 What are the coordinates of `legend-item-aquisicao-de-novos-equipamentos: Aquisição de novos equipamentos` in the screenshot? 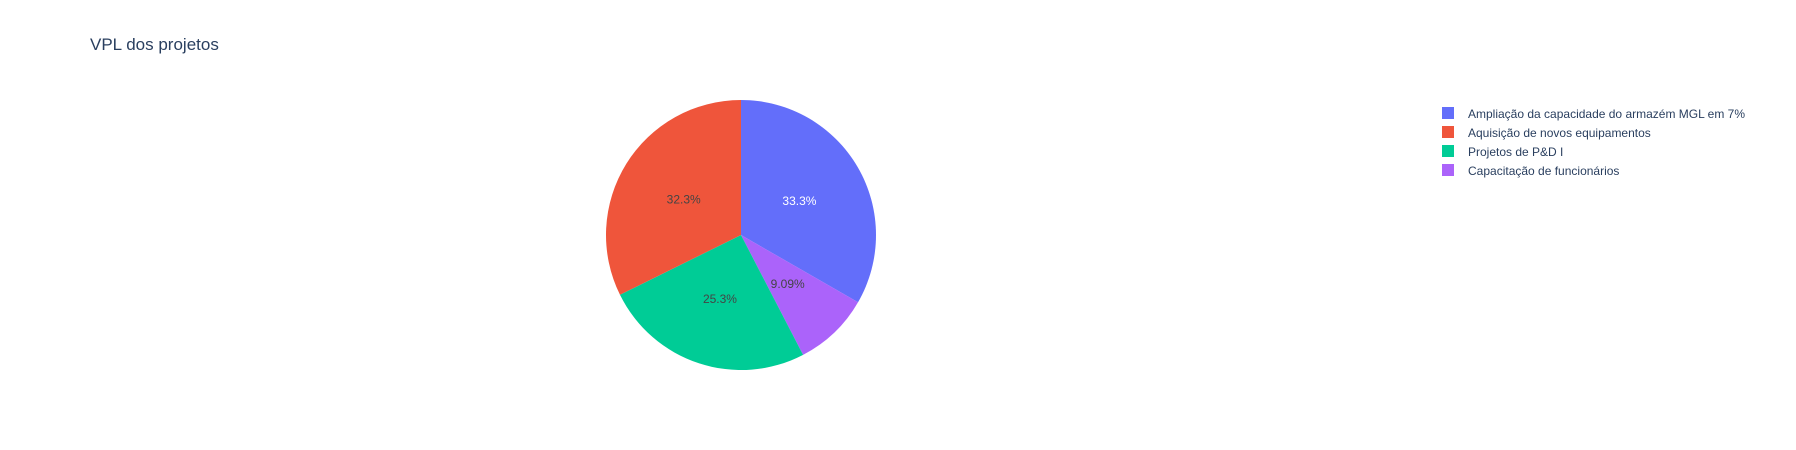 It's located at (1546, 133).